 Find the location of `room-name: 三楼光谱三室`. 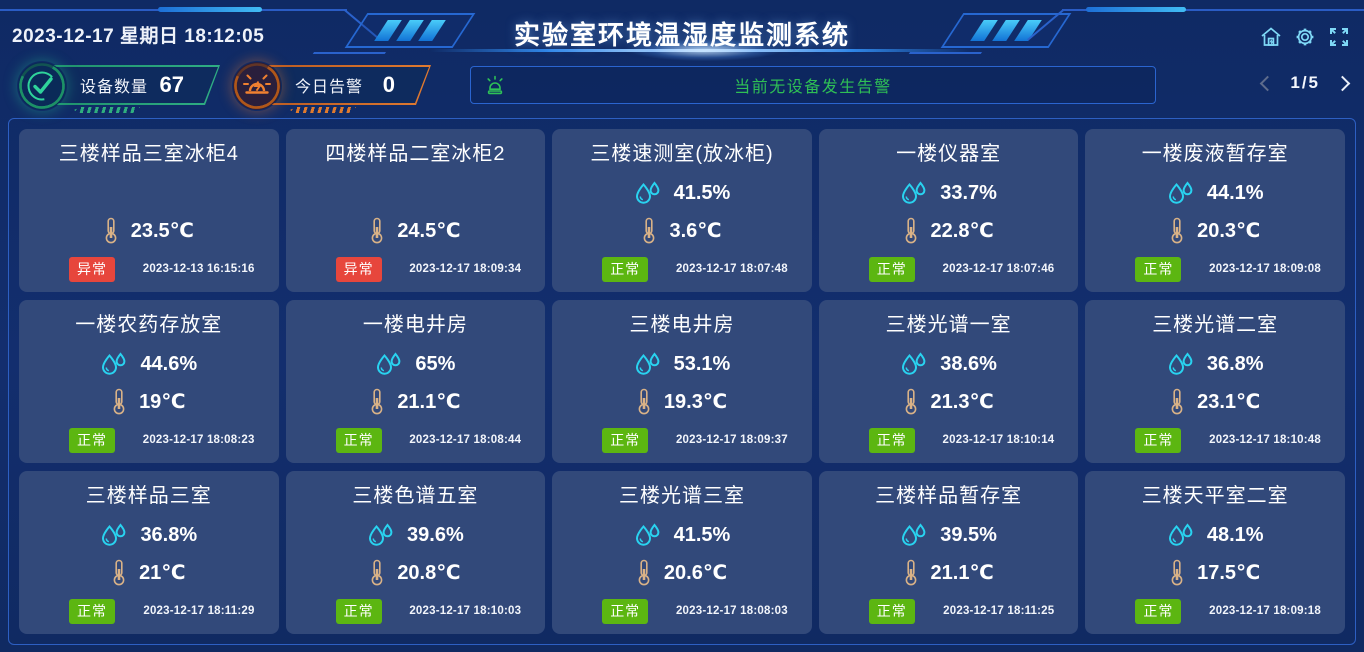

room-name: 三楼光谱三室 is located at coordinates (681, 496).